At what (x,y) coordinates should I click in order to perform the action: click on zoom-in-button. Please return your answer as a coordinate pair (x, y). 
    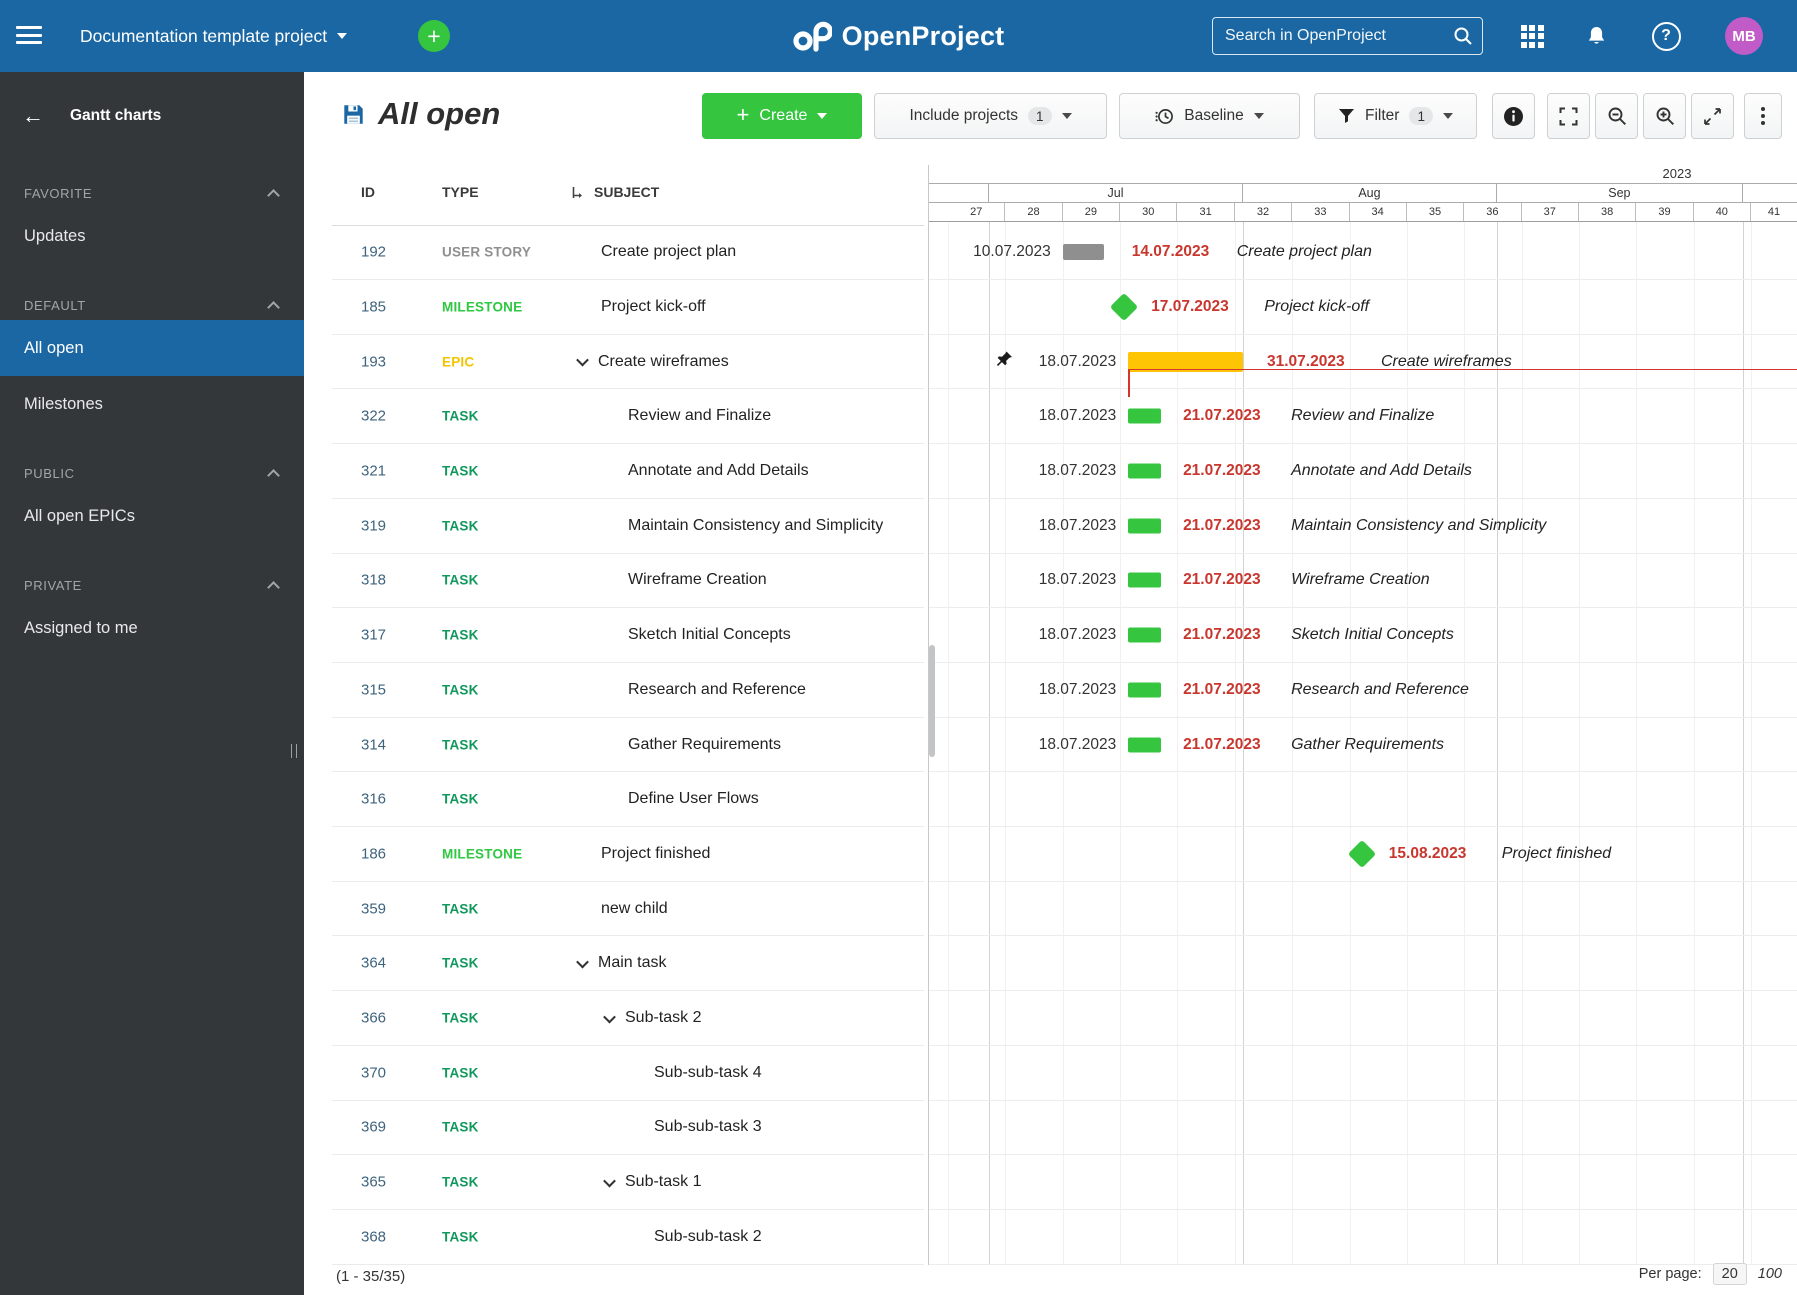
    Looking at the image, I should click on (1664, 116).